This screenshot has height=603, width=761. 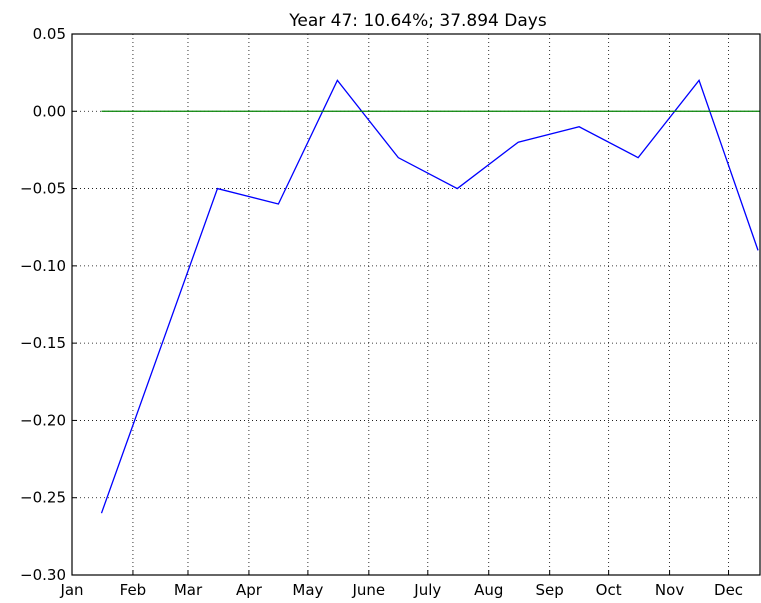 What do you see at coordinates (188, 590) in the screenshot?
I see `x-tick-label: Mar` at bounding box center [188, 590].